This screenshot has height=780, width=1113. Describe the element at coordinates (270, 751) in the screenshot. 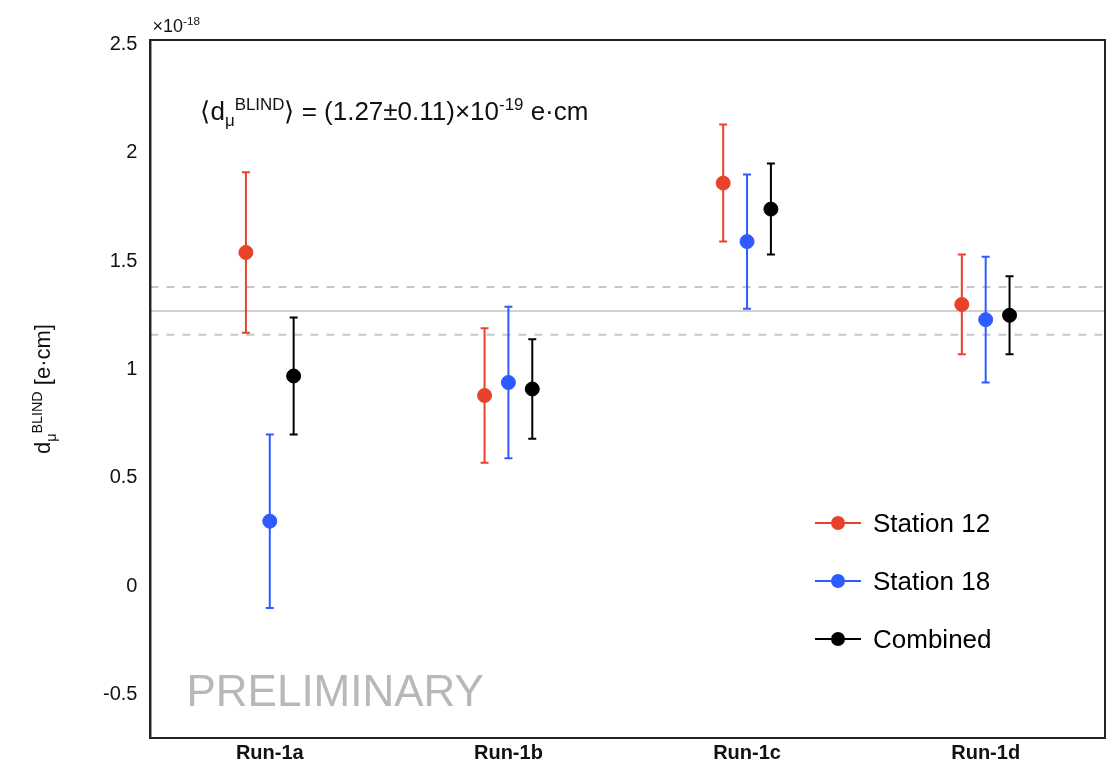

I see `x-tick-label: Run-1a` at that location.